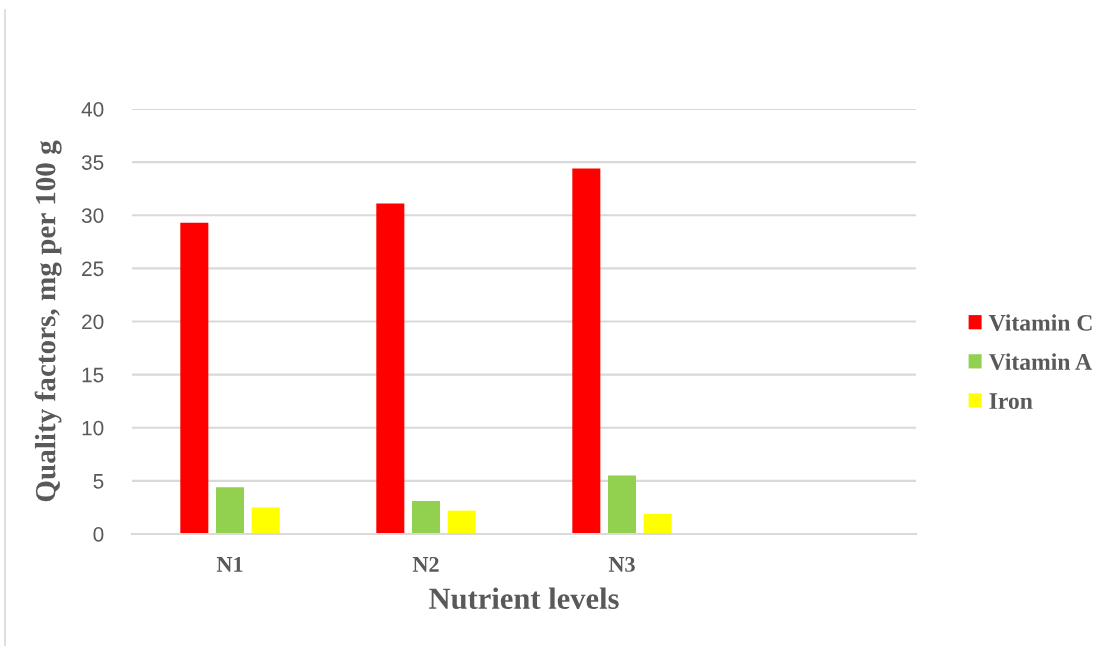 The height and width of the screenshot is (646, 1103). I want to click on legend-label: Iron, so click(1011, 401).